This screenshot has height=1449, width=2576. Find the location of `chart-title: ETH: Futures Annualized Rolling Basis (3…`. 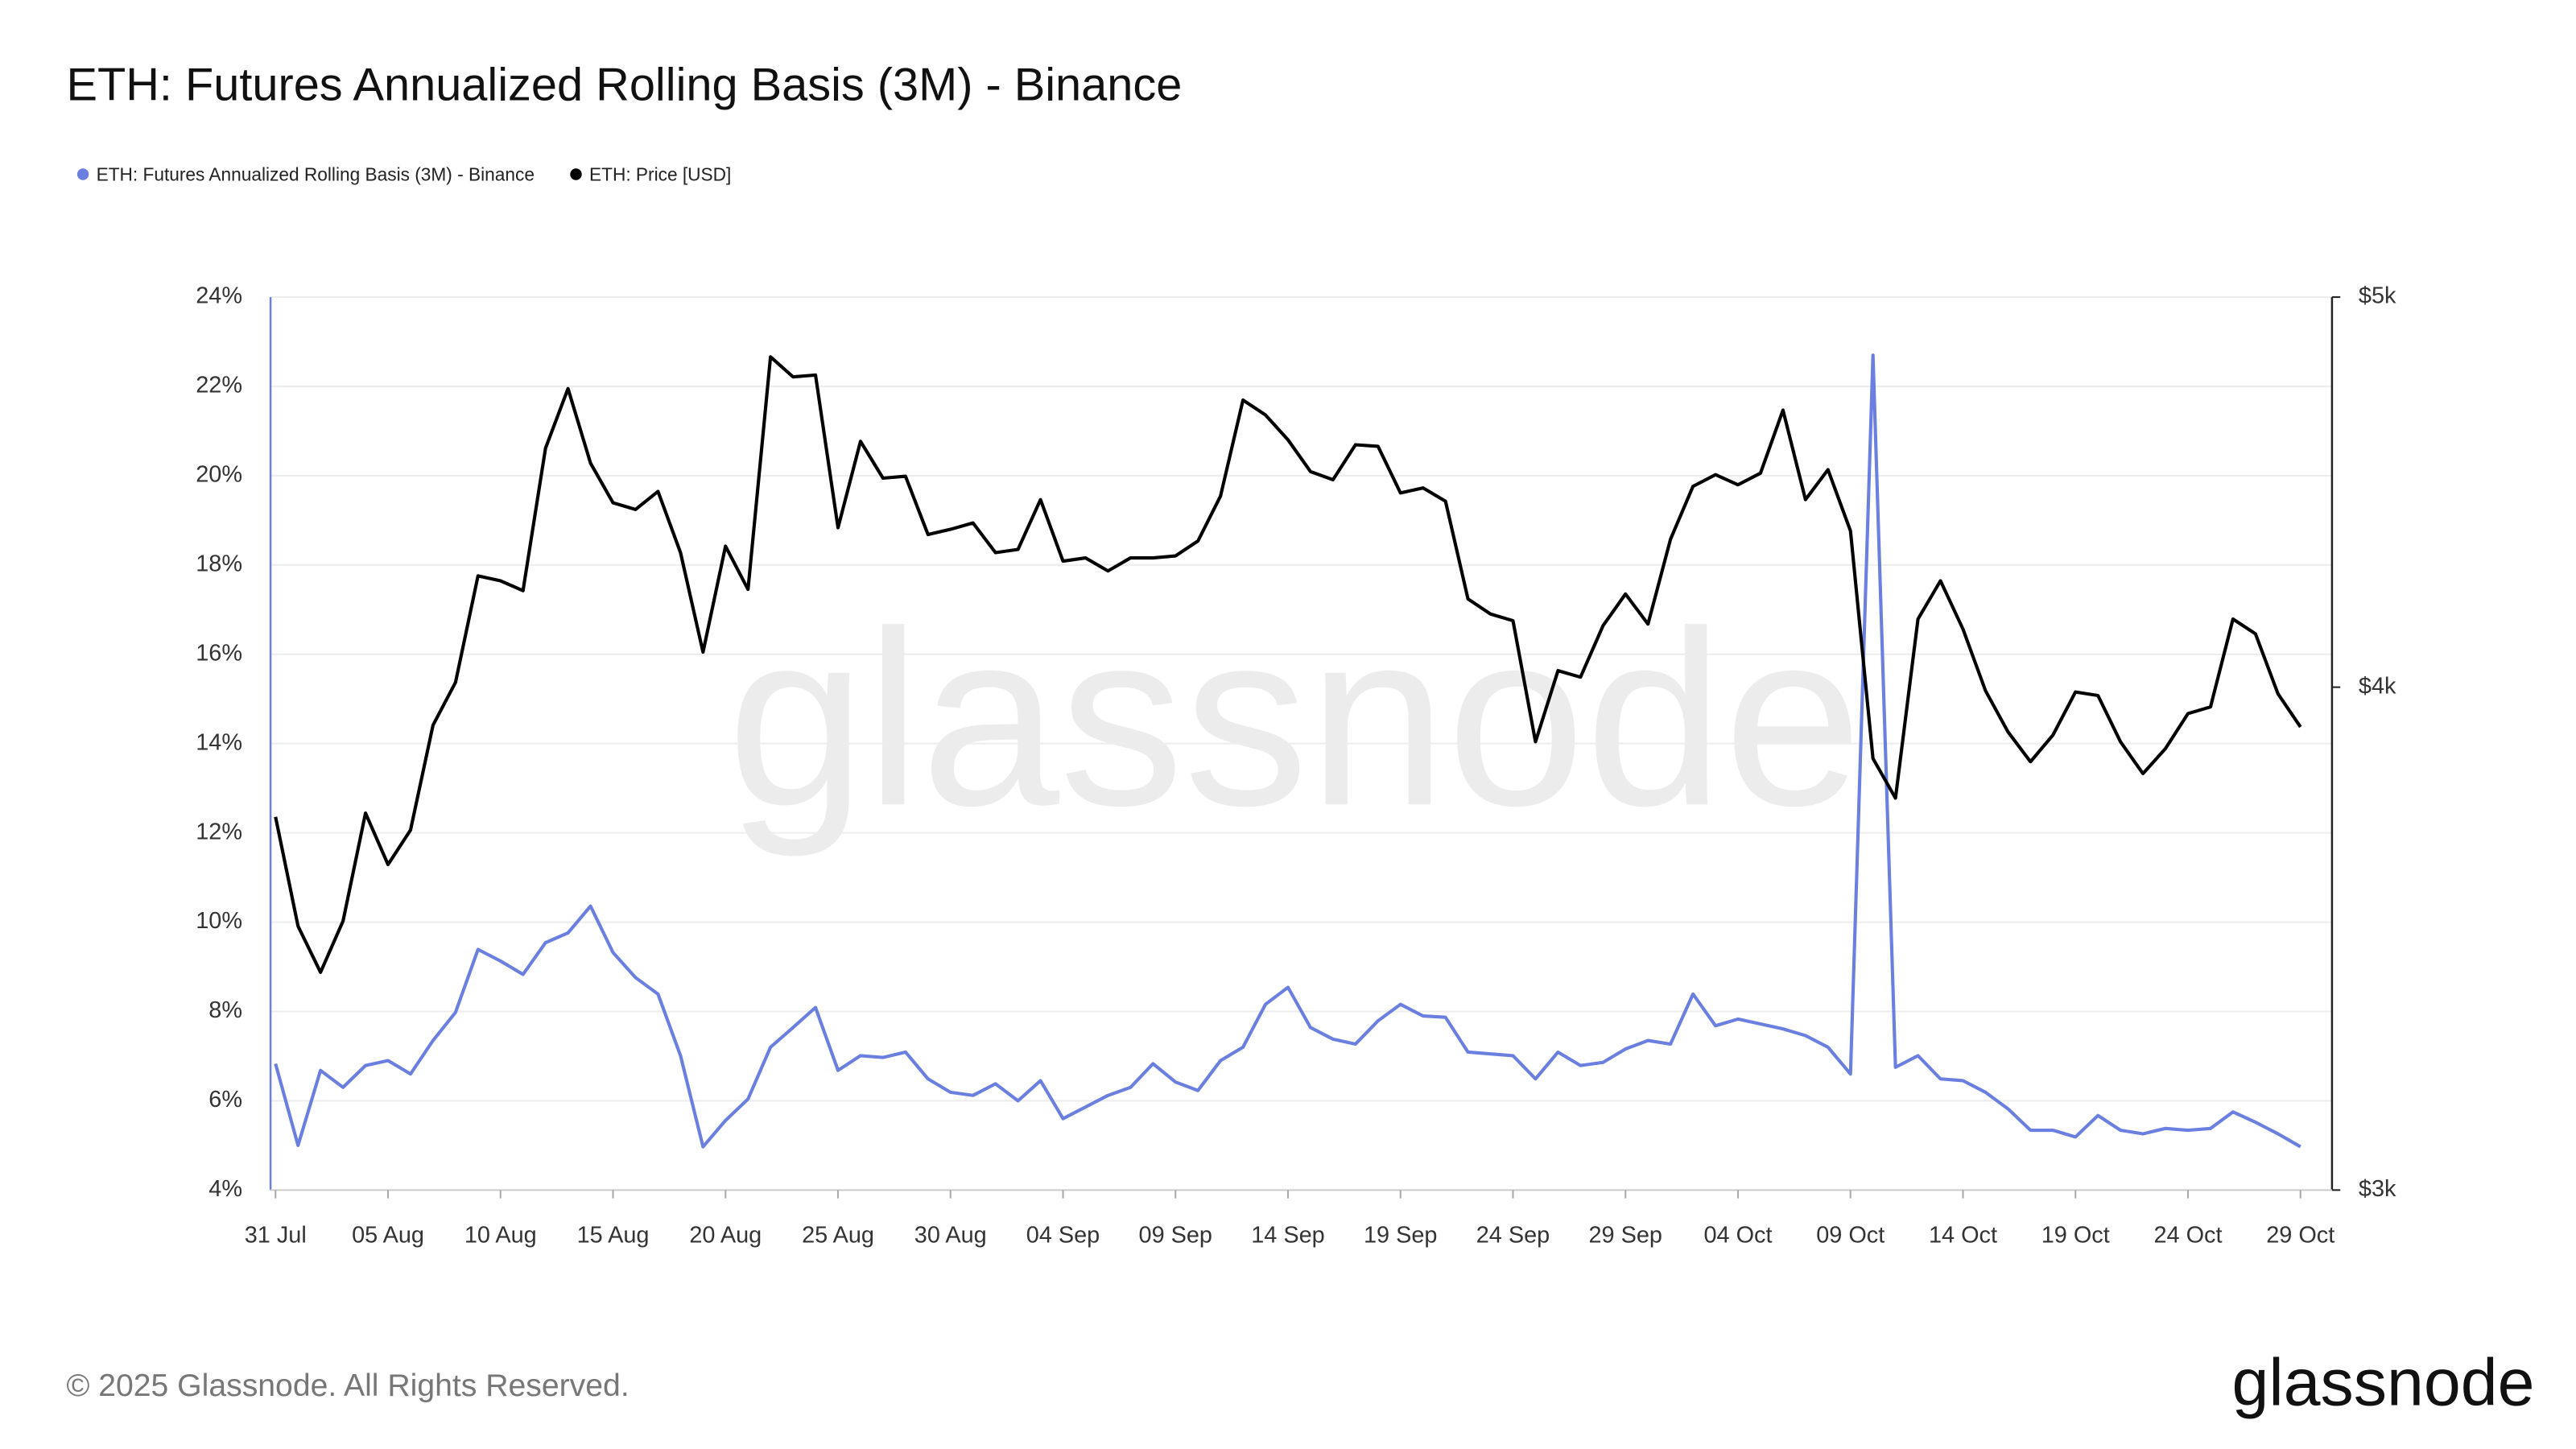

chart-title: ETH: Futures Annualized Rolling Basis (3… is located at coordinates (624, 85).